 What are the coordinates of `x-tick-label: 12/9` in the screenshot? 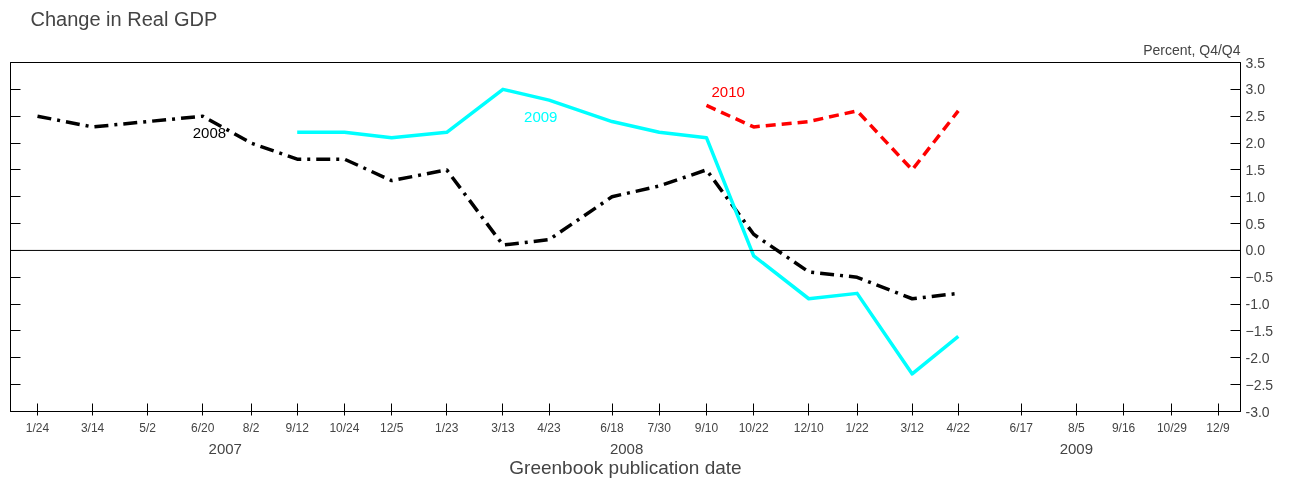 It's located at (1218, 427).